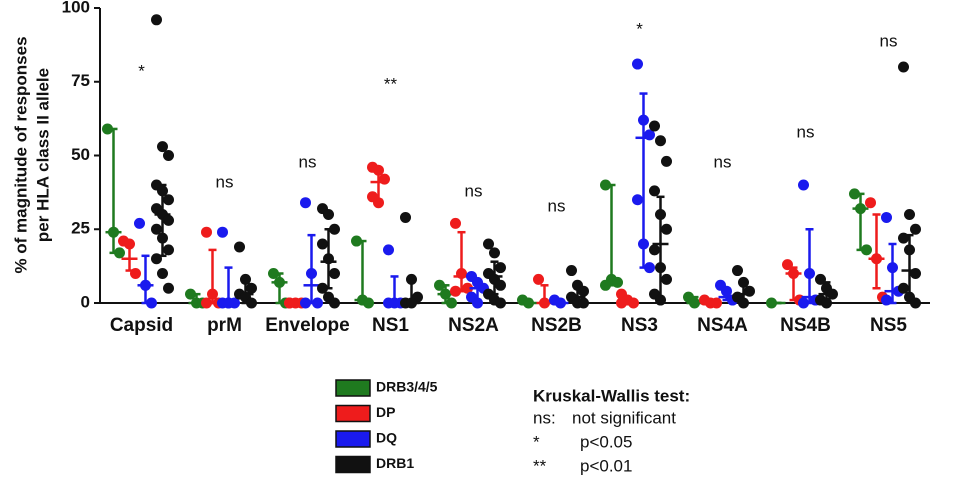 The width and height of the screenshot is (957, 485). What do you see at coordinates (805, 325) in the screenshot?
I see `x-tick-label: NS4B` at bounding box center [805, 325].